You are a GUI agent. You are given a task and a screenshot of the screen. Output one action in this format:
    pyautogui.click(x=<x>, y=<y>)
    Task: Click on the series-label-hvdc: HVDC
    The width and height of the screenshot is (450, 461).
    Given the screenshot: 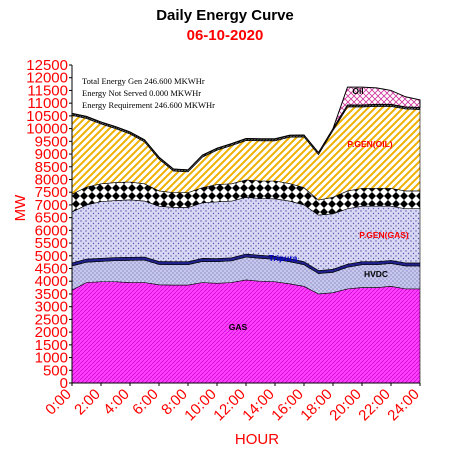 What is the action you would take?
    pyautogui.click(x=376, y=274)
    